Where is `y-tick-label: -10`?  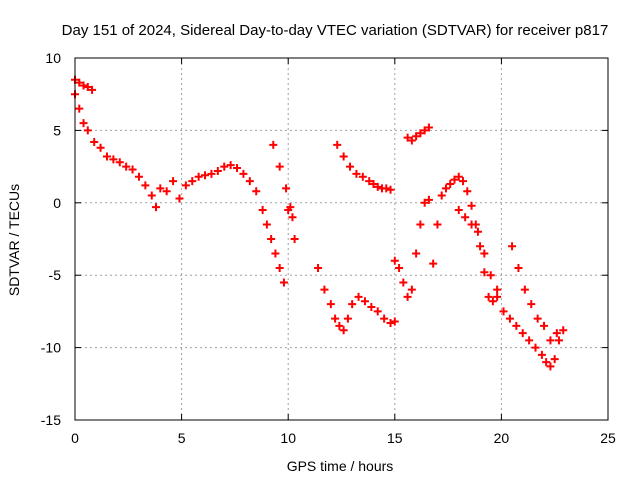 y-tick-label: -10 is located at coordinates (51, 348).